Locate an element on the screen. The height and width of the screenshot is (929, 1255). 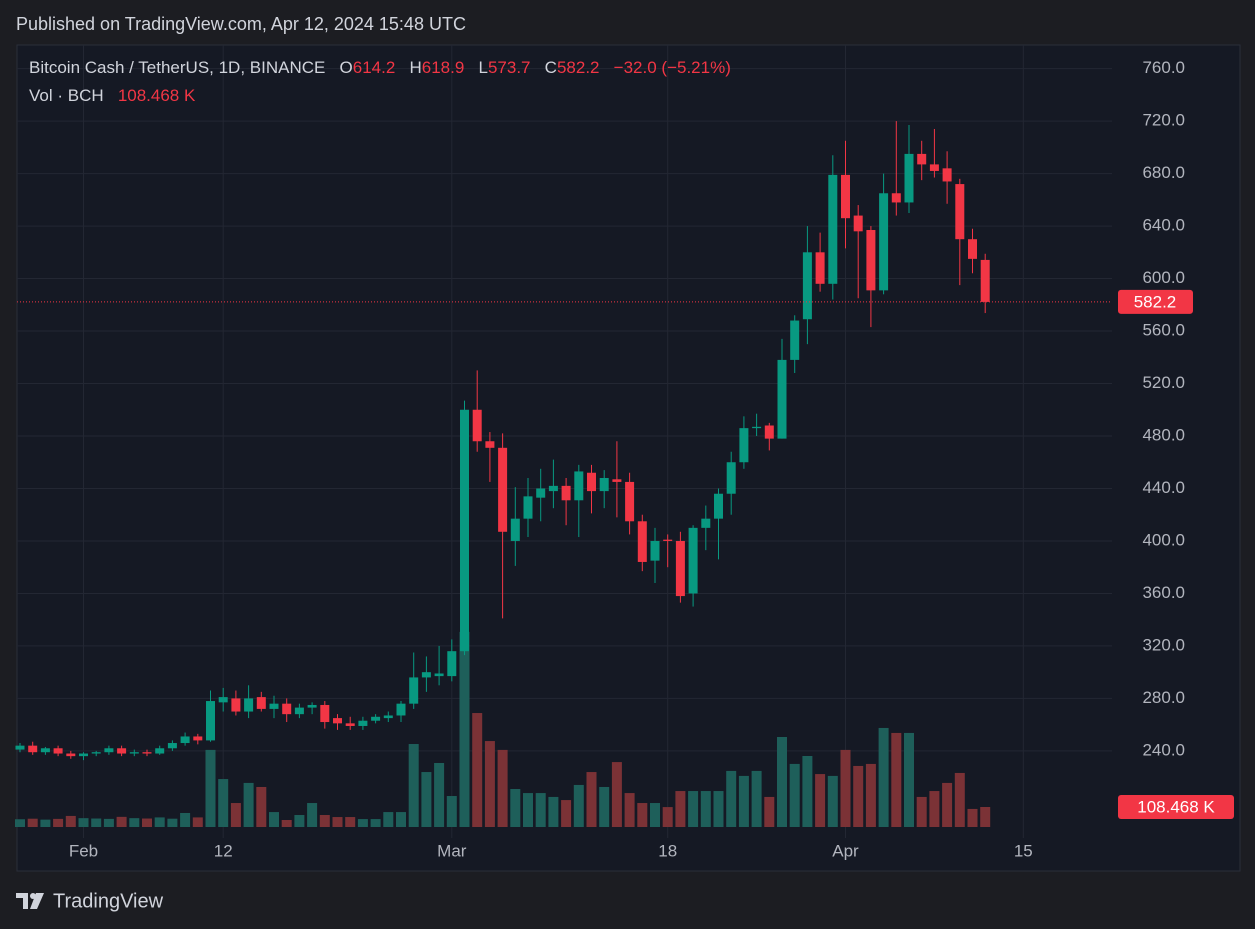
x-tick-label: 15 is located at coordinates (1023, 850).